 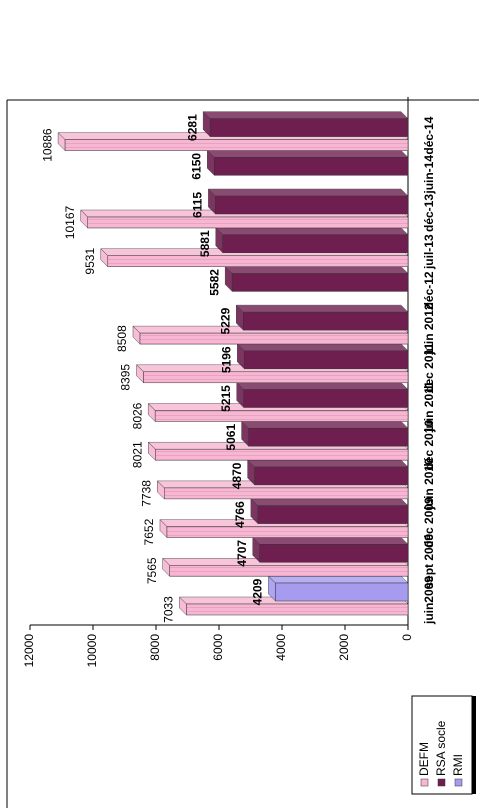 What do you see at coordinates (29, 651) in the screenshot?
I see `y-tick-label: 12000` at bounding box center [29, 651].